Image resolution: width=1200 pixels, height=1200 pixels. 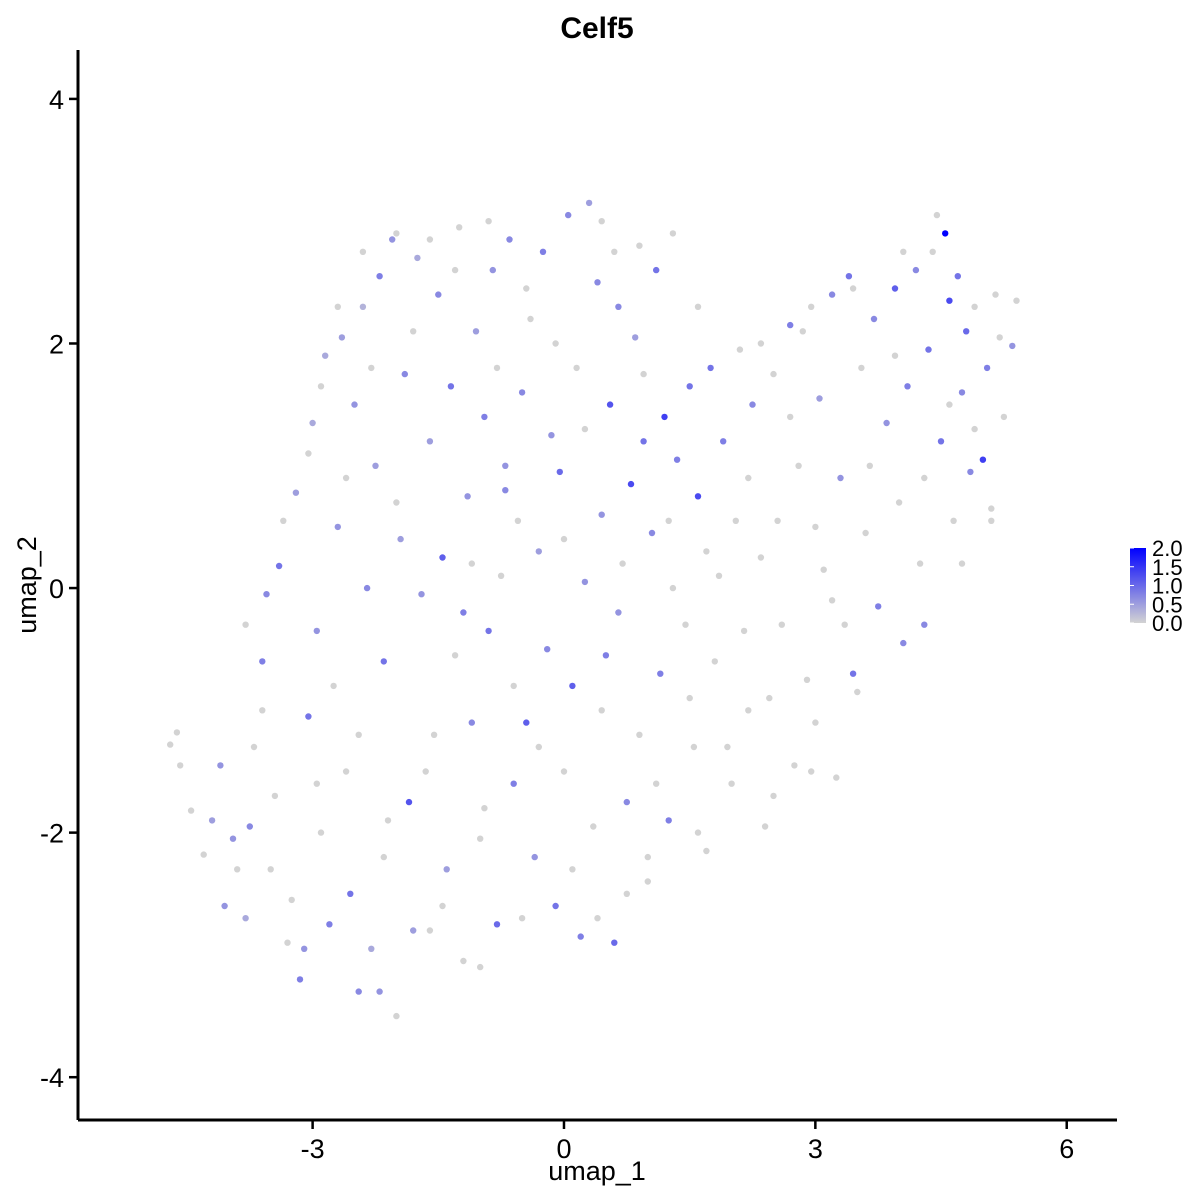 What do you see at coordinates (1156, 586) in the screenshot?
I see `color-scale-labels: 2.01.51.00.50.0` at bounding box center [1156, 586].